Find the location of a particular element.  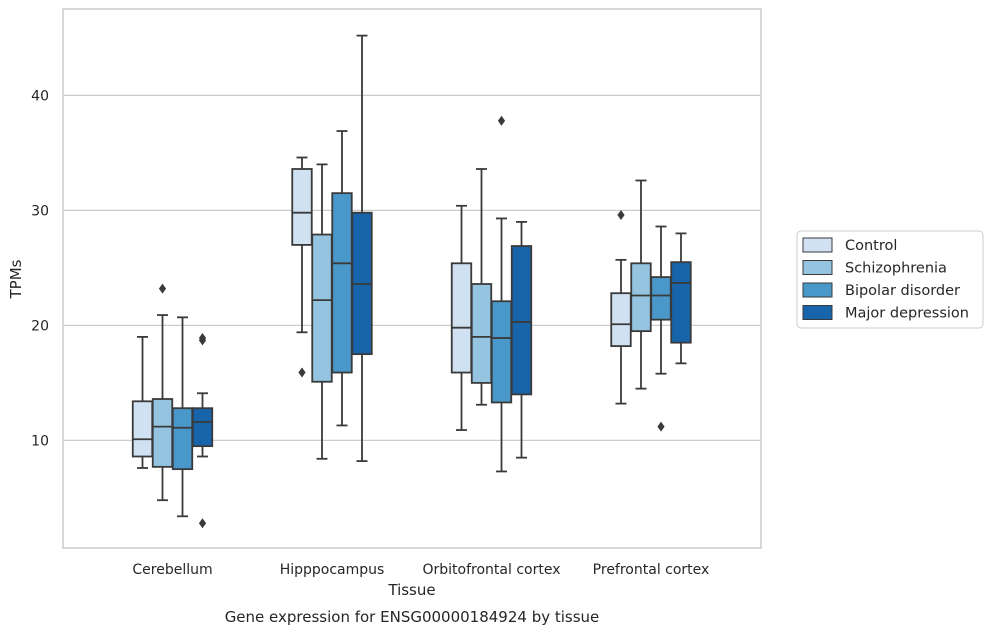

x-axis-label: Tissue is located at coordinates (411, 590).